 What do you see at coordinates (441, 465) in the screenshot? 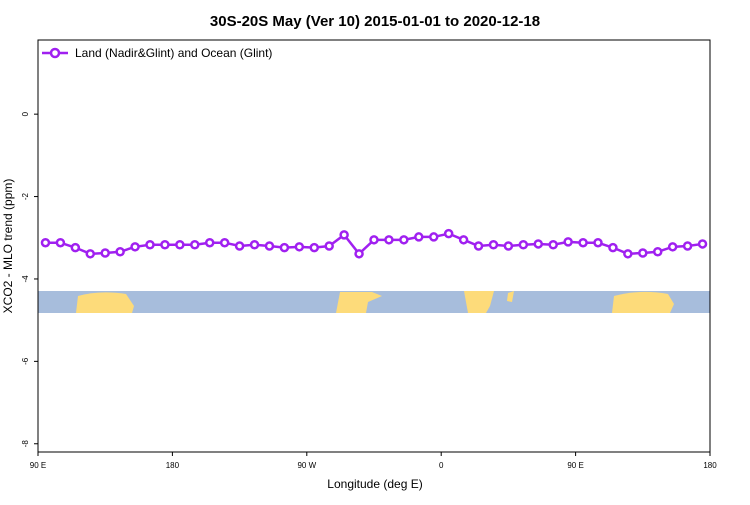
I see `x-tick-label: 0` at bounding box center [441, 465].